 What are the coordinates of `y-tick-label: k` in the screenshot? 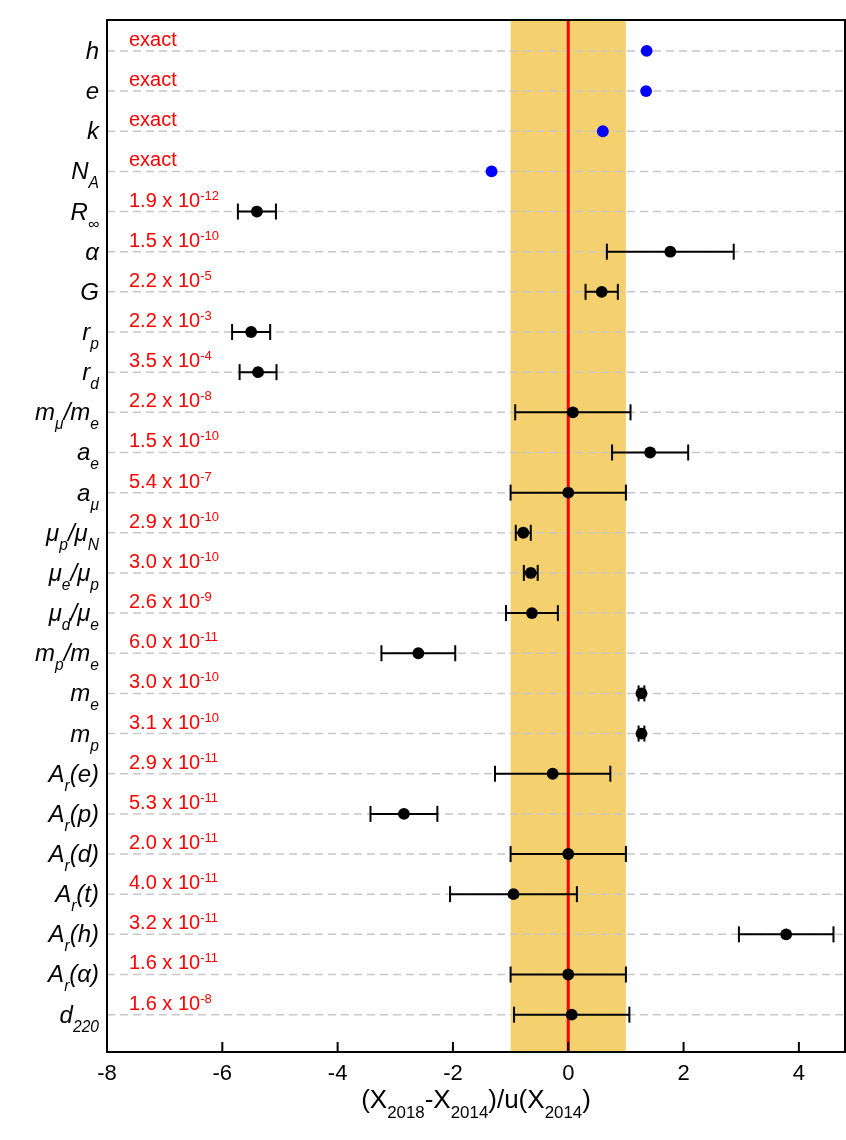 It's located at (94, 131).